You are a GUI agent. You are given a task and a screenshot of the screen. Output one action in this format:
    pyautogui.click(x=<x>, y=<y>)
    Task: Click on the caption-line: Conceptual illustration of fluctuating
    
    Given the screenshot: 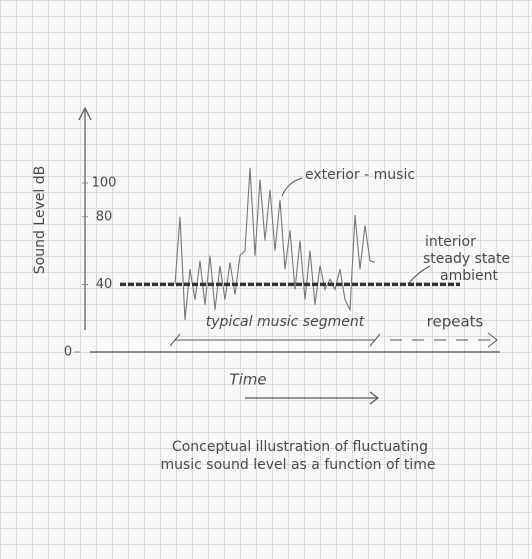 What is the action you would take?
    pyautogui.click(x=300, y=447)
    